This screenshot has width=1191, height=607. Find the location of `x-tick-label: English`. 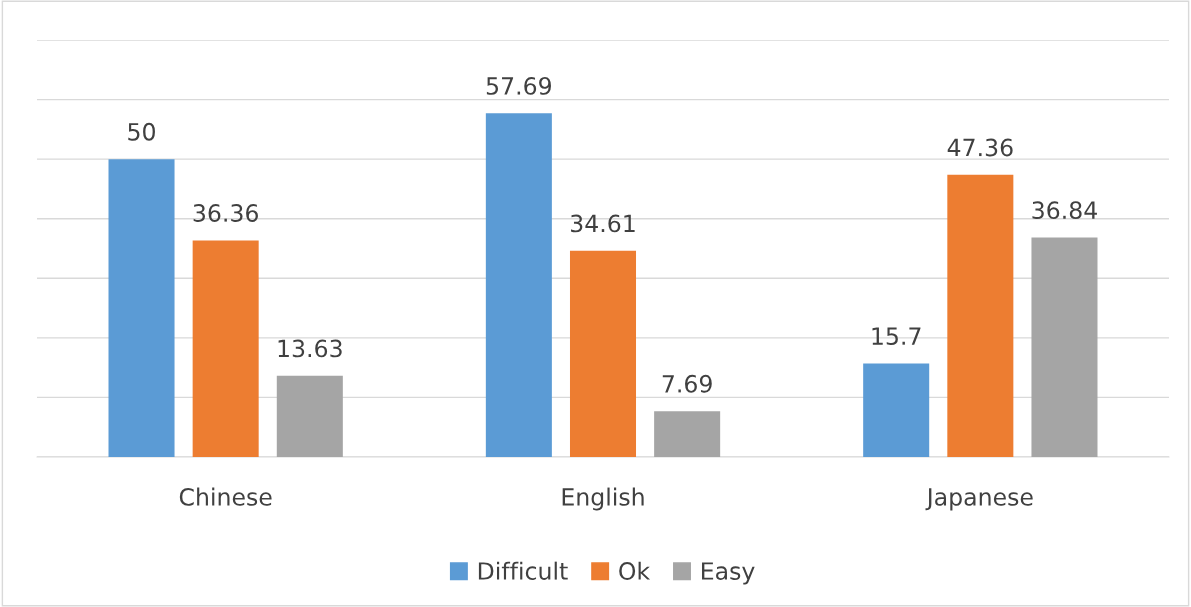

x-tick-label: English is located at coordinates (603, 499).